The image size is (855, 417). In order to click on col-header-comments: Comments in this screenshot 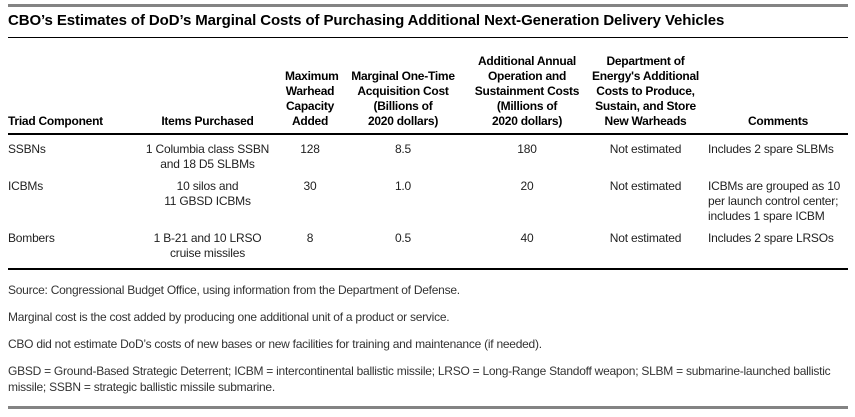, I will do `click(777, 121)`.